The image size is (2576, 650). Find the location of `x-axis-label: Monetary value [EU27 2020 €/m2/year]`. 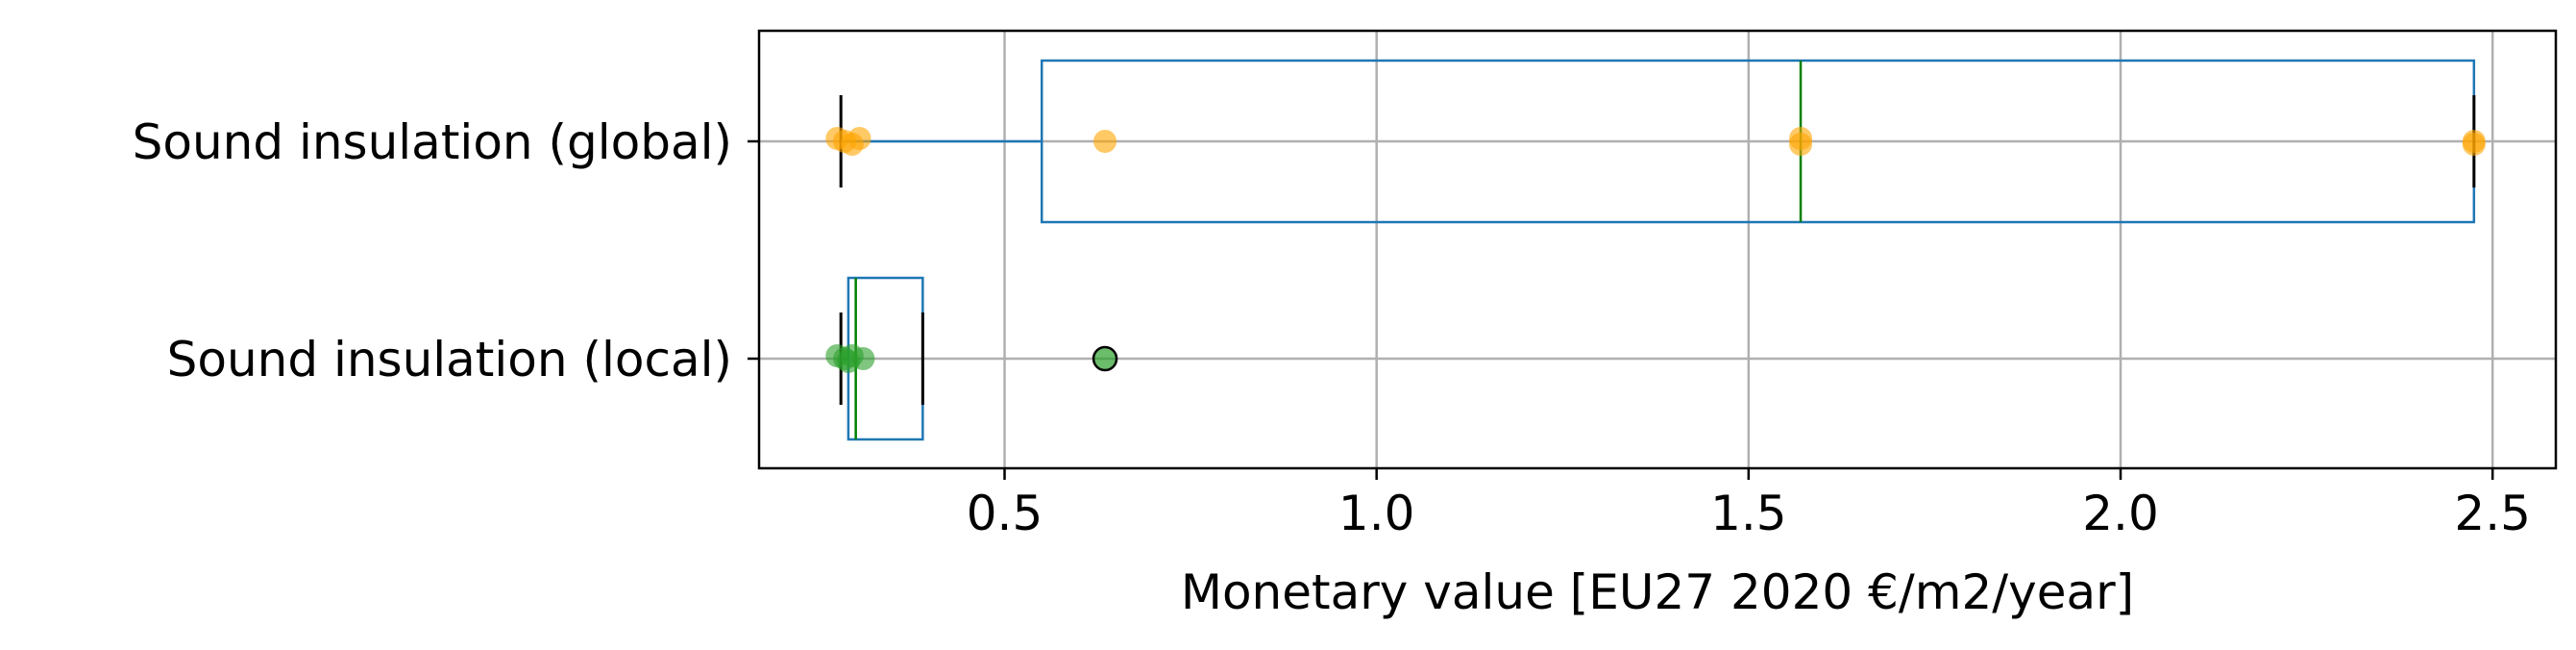

x-axis-label: Monetary value [EU27 2020 €/m2/year] is located at coordinates (1657, 592).